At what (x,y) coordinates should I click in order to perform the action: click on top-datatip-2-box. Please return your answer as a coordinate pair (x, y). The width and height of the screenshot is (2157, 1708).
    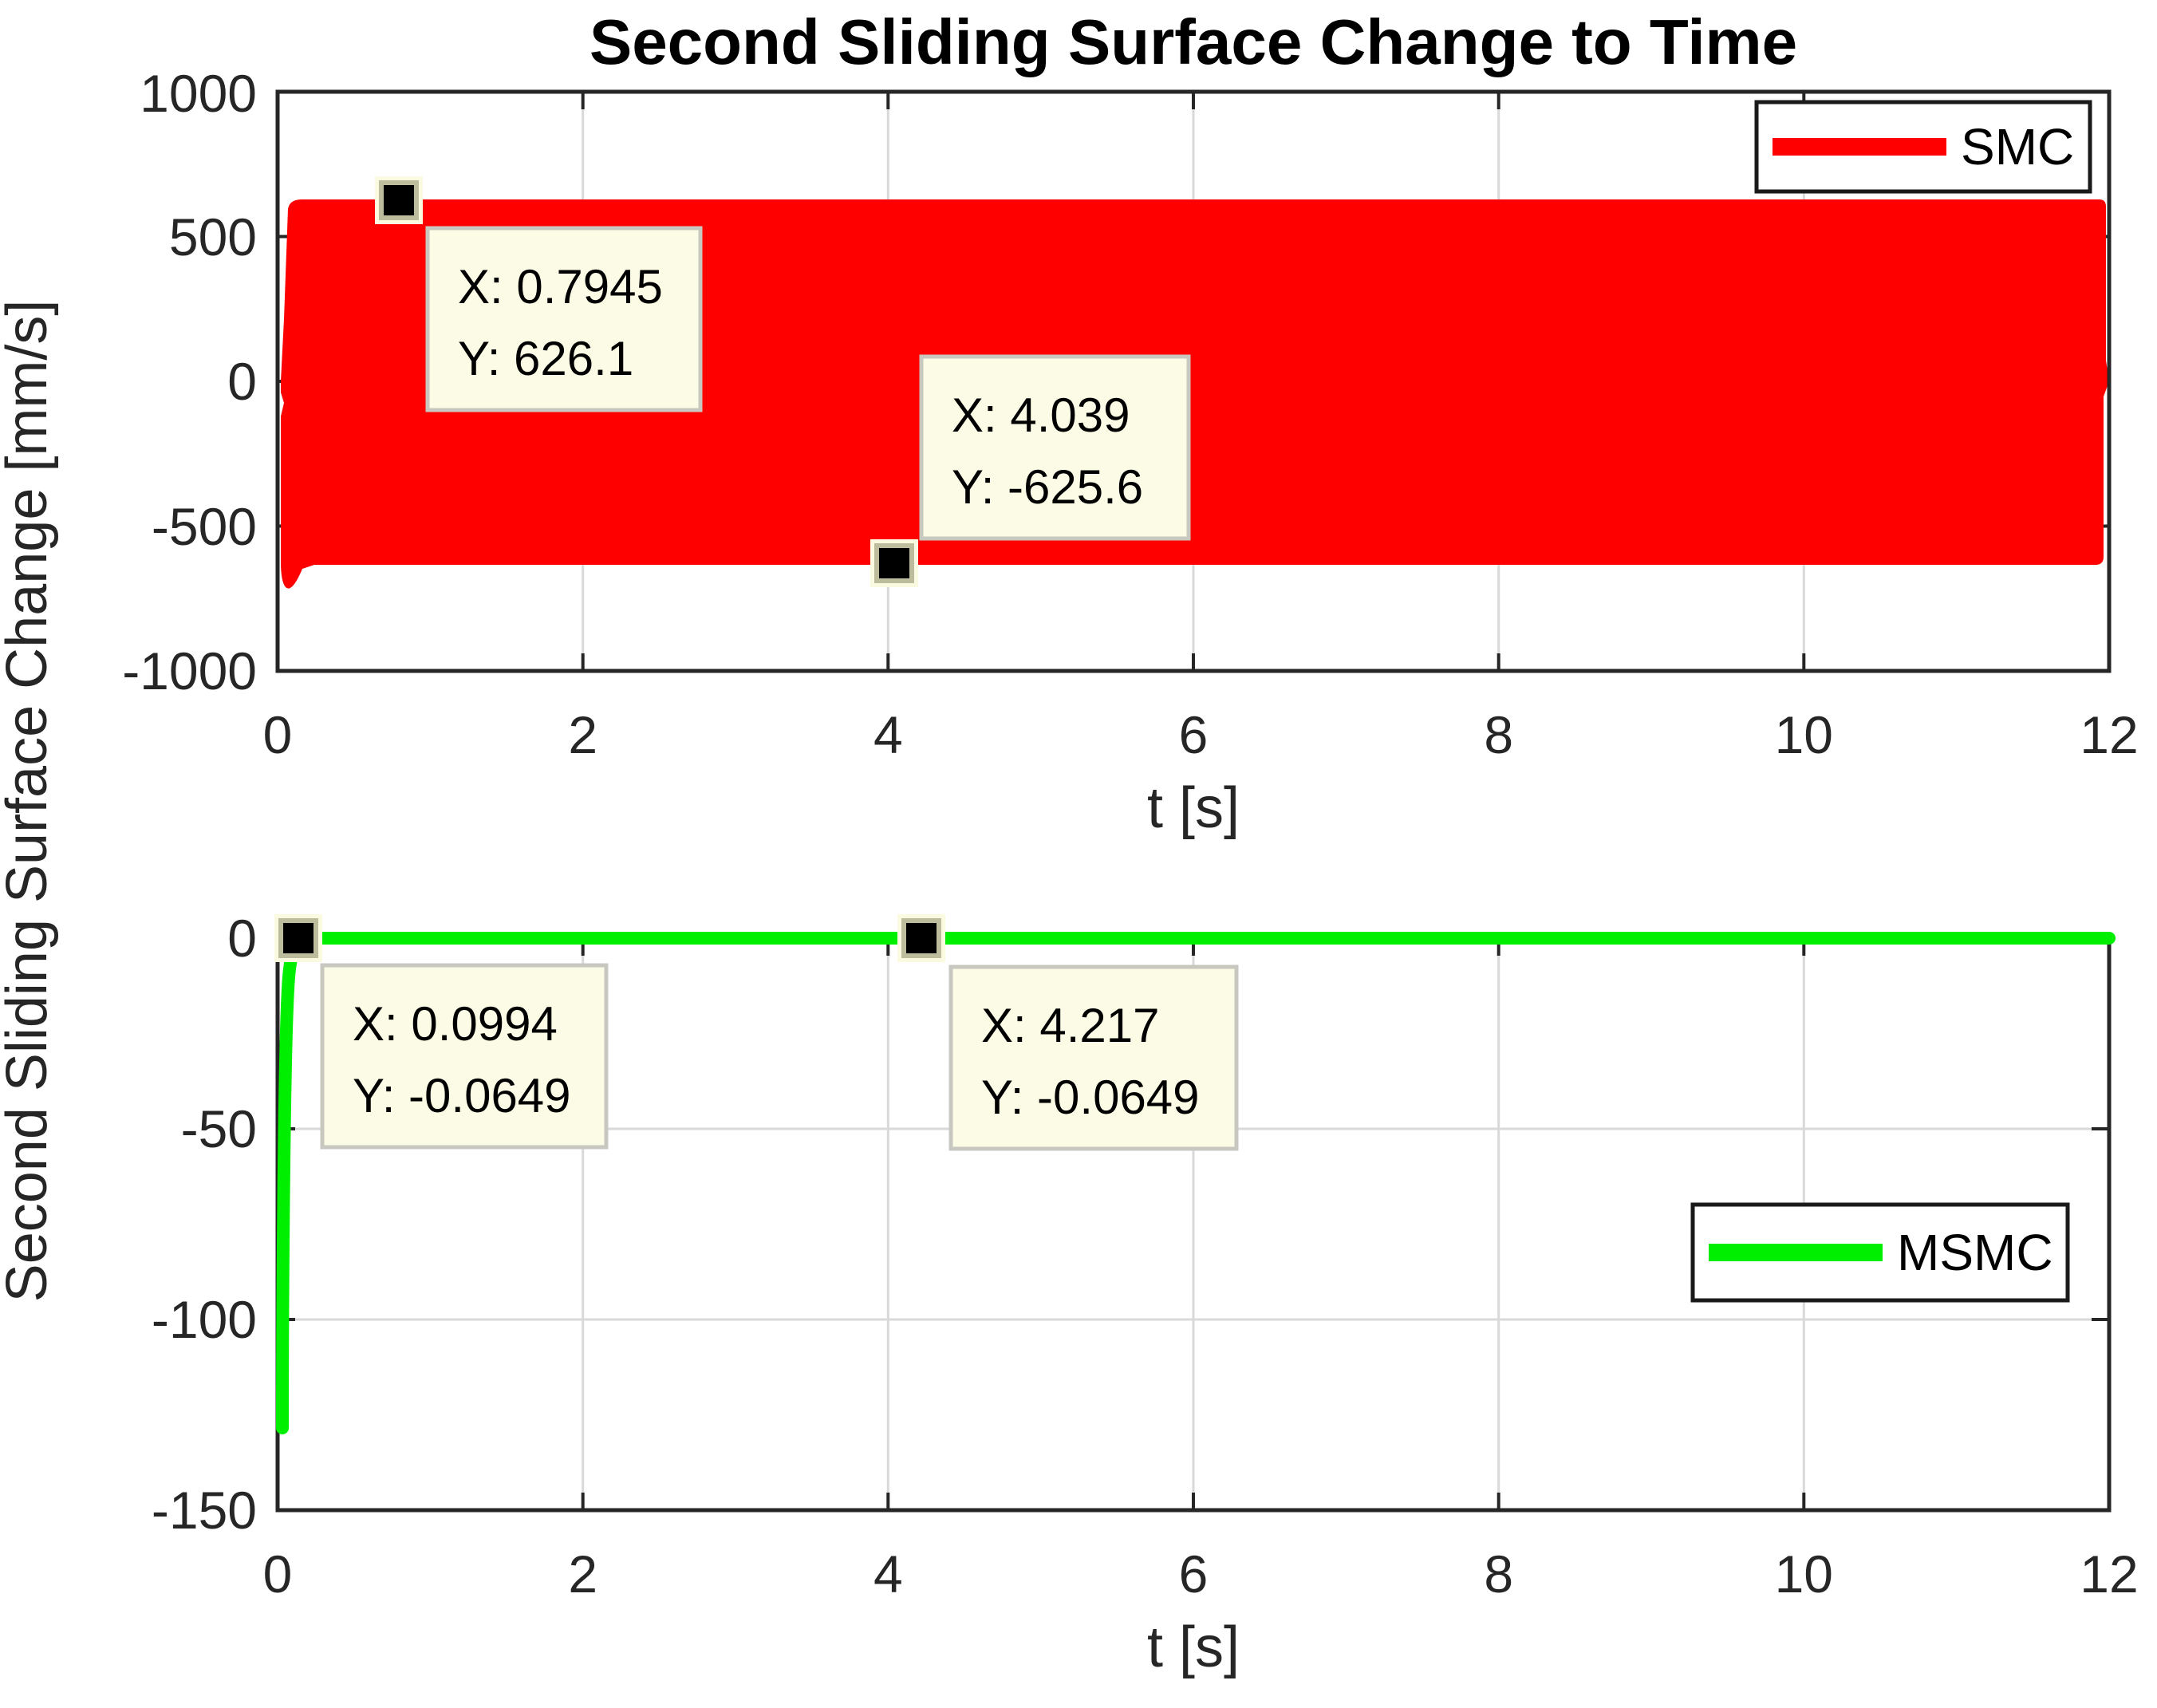
    Looking at the image, I should click on (1055, 447).